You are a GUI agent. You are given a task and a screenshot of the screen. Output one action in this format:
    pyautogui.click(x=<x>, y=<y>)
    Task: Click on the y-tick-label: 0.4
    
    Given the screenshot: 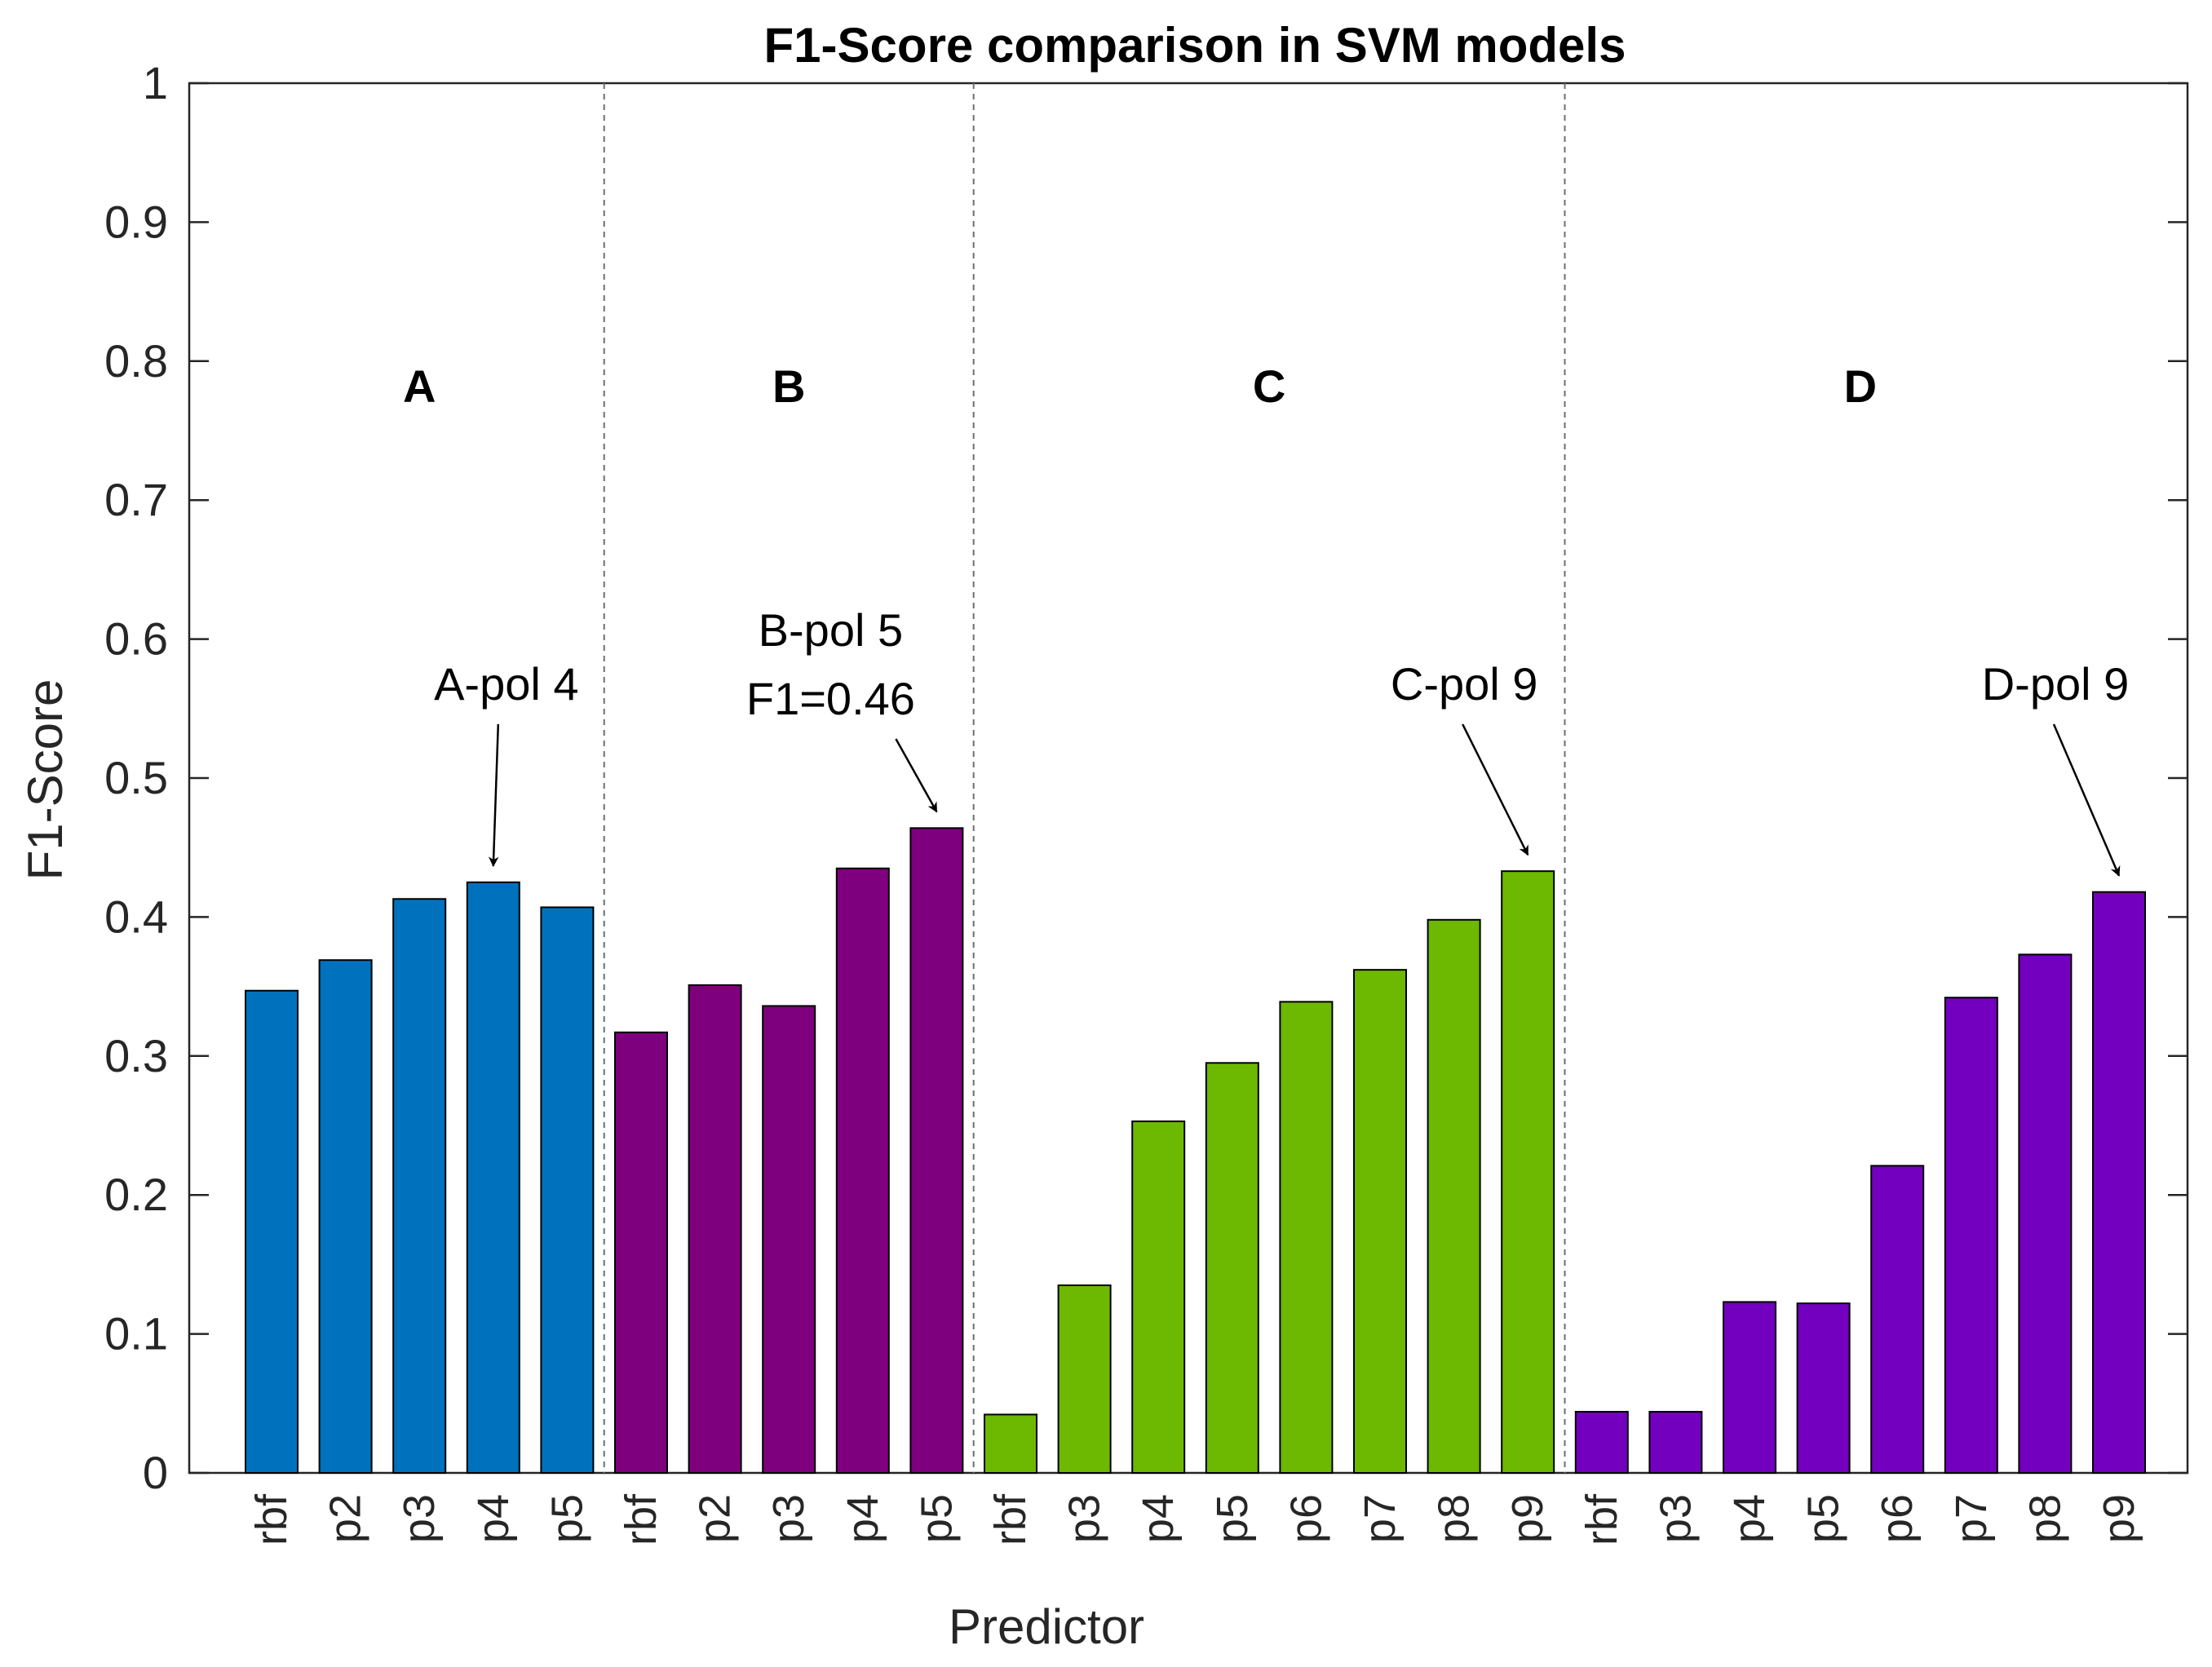 What is the action you would take?
    pyautogui.click(x=136, y=917)
    